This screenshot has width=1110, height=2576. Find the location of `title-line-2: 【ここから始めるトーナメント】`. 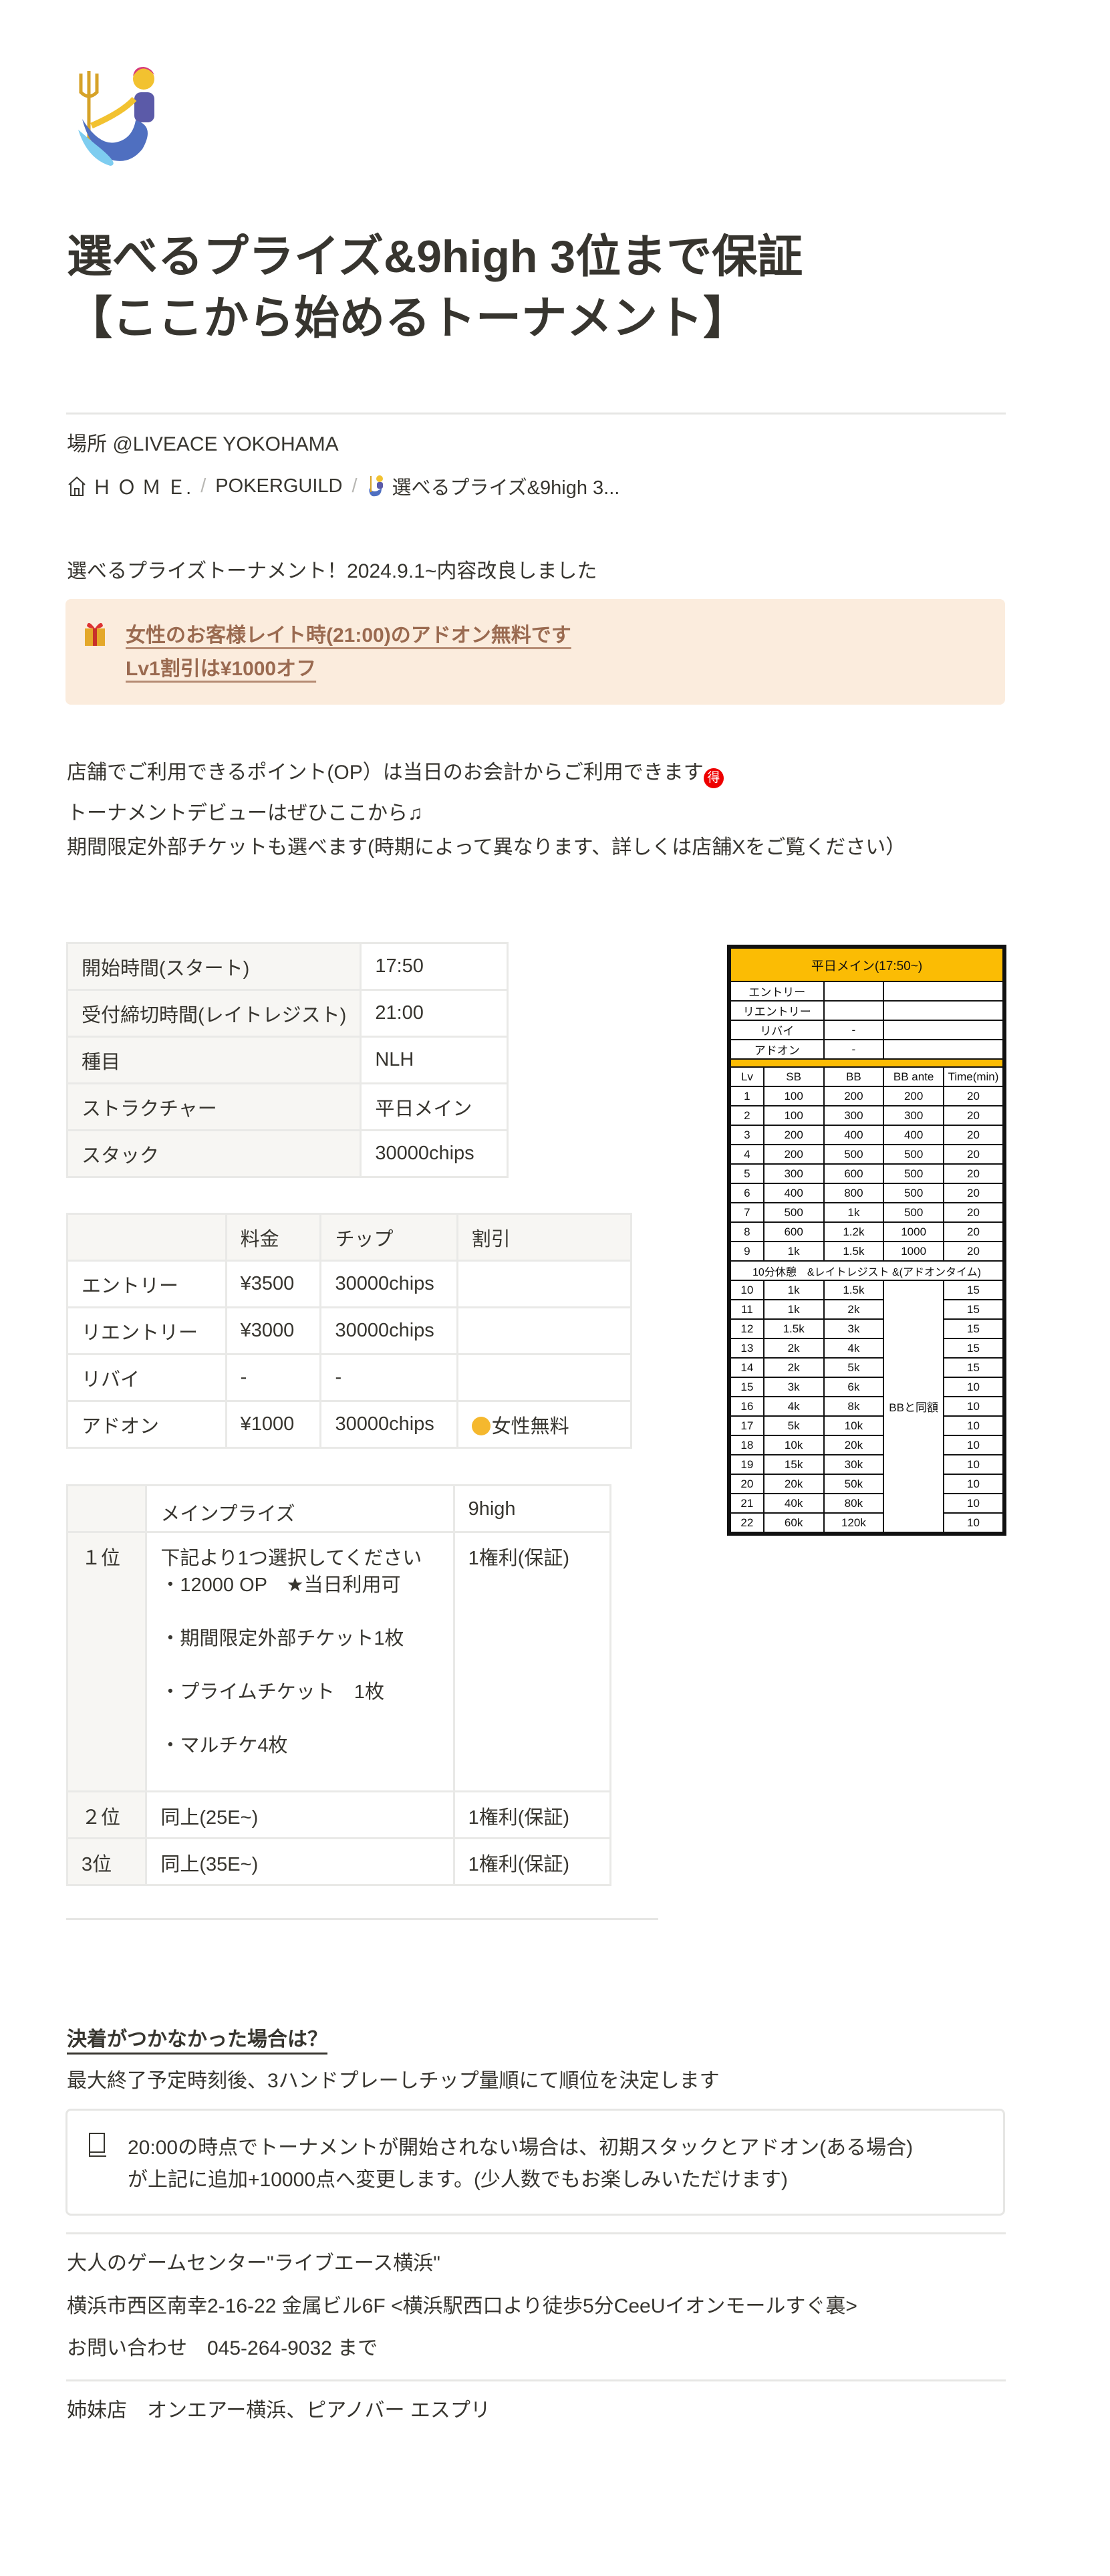

title-line-2: 【ここから始めるトーナメント】 is located at coordinates (408, 318).